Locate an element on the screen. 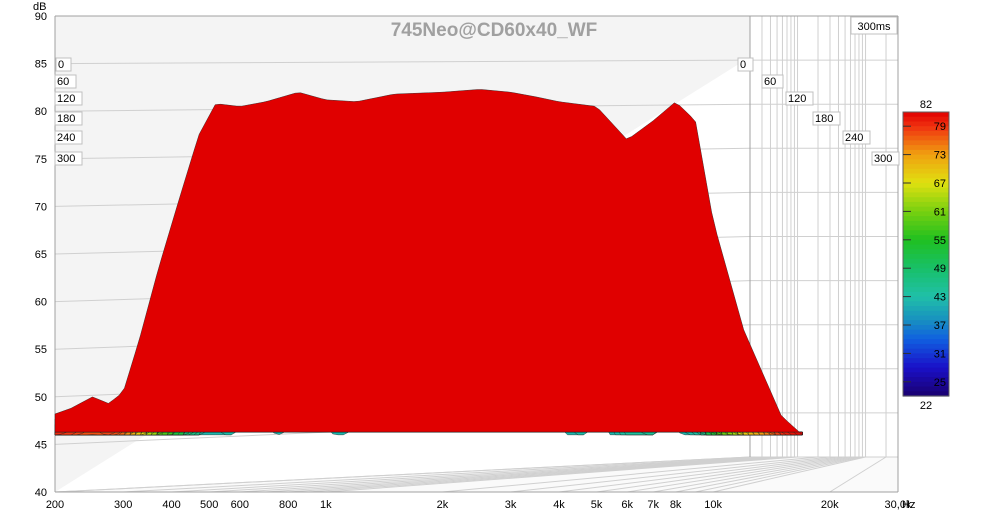  x-tick-label: 400 is located at coordinates (171, 505).